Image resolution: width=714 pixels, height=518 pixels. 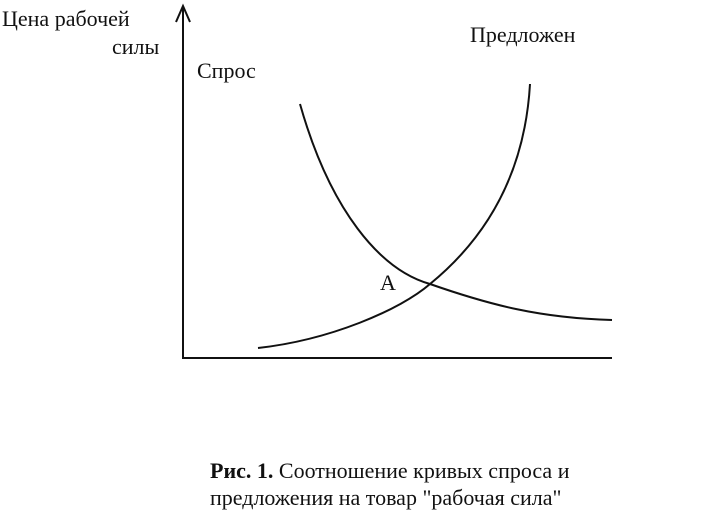 What do you see at coordinates (241, 470) in the screenshot?
I see `caption-number: Рис. 1.` at bounding box center [241, 470].